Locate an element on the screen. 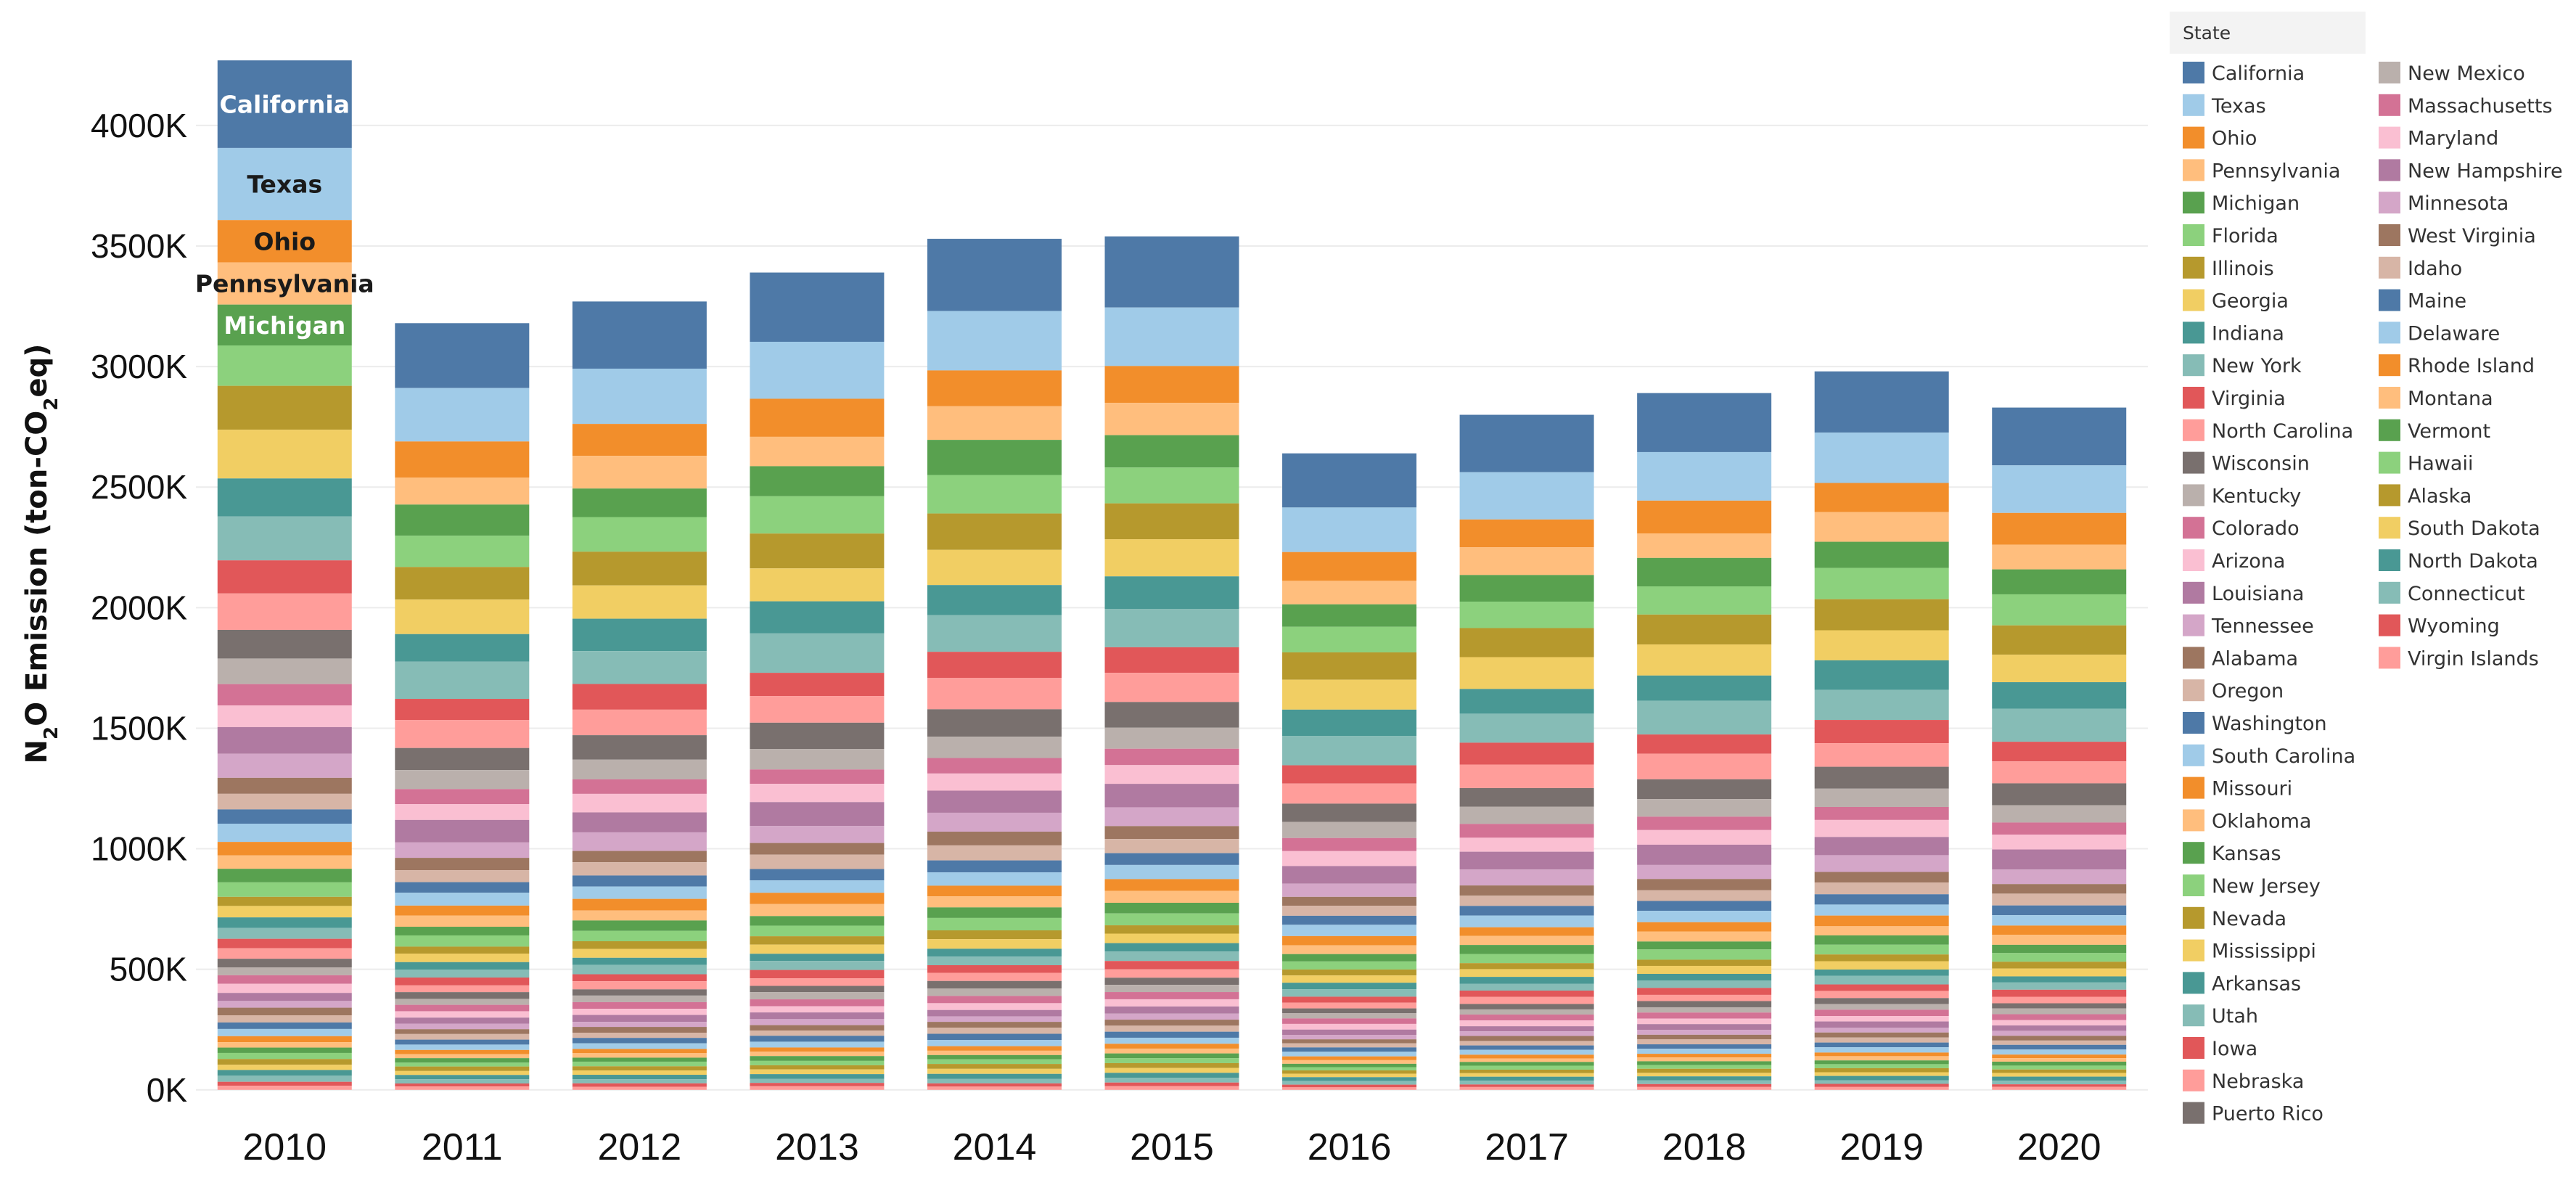  legend-item-label: Iowa is located at coordinates (2234, 1049).